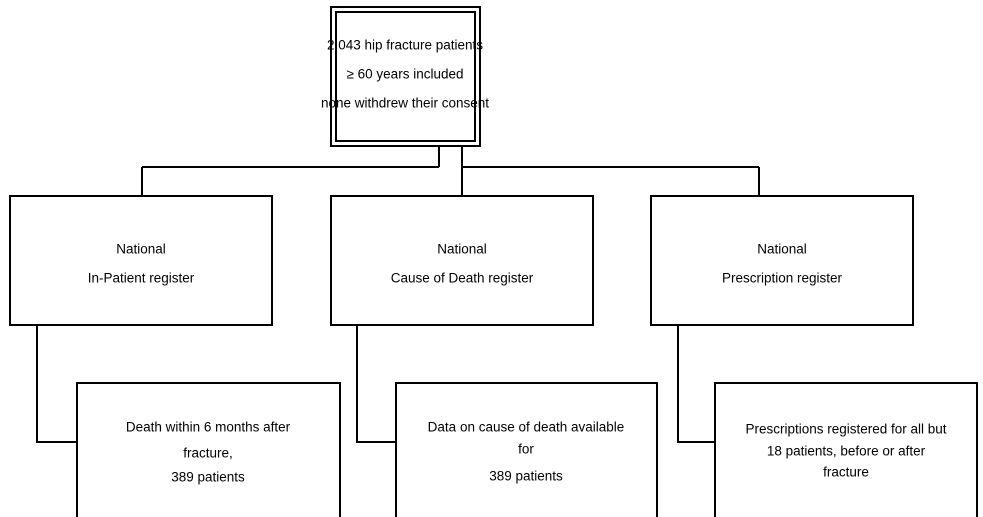  What do you see at coordinates (208, 453) in the screenshot?
I see `node-text: fracture,` at bounding box center [208, 453].